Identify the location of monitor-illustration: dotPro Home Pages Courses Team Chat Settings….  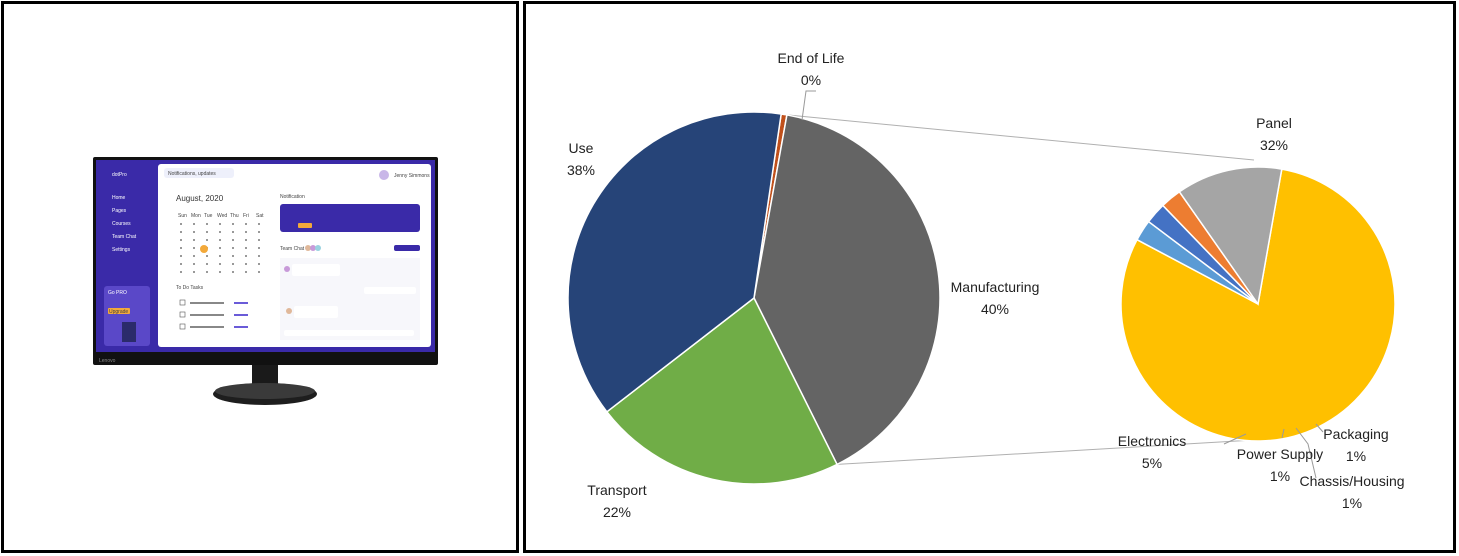
(265, 281).